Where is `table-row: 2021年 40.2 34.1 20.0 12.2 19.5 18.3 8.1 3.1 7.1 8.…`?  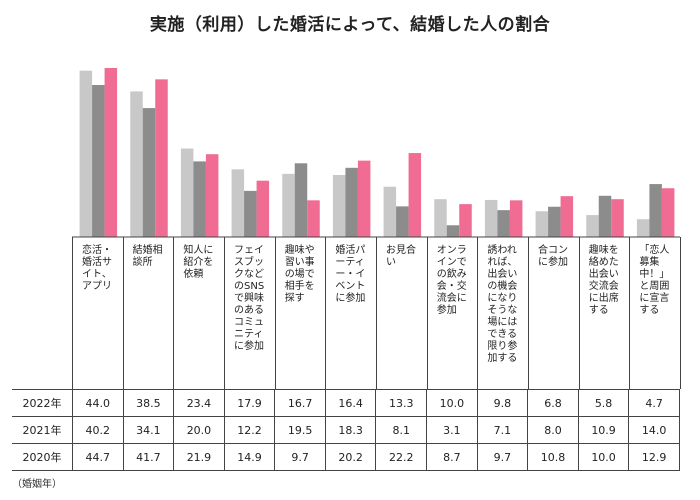 table-row: 2021年 40.2 34.1 20.0 12.2 19.5 18.3 8.1 3.1 7.1 8.… is located at coordinates (346, 430).